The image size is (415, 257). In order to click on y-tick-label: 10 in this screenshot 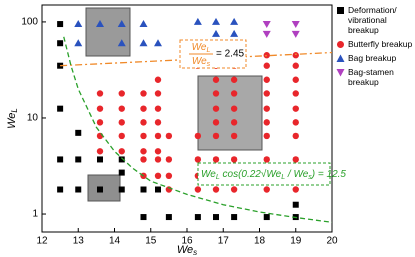, I will do `click(33, 118)`.